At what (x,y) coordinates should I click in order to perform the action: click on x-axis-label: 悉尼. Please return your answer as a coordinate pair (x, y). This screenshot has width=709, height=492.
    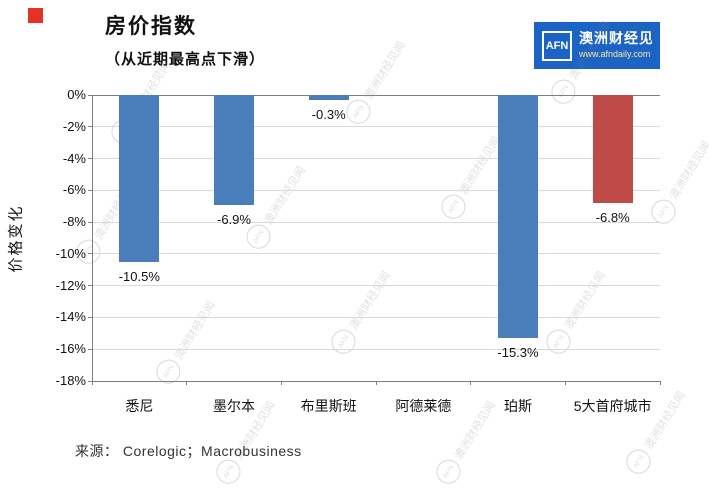
    Looking at the image, I should click on (139, 406).